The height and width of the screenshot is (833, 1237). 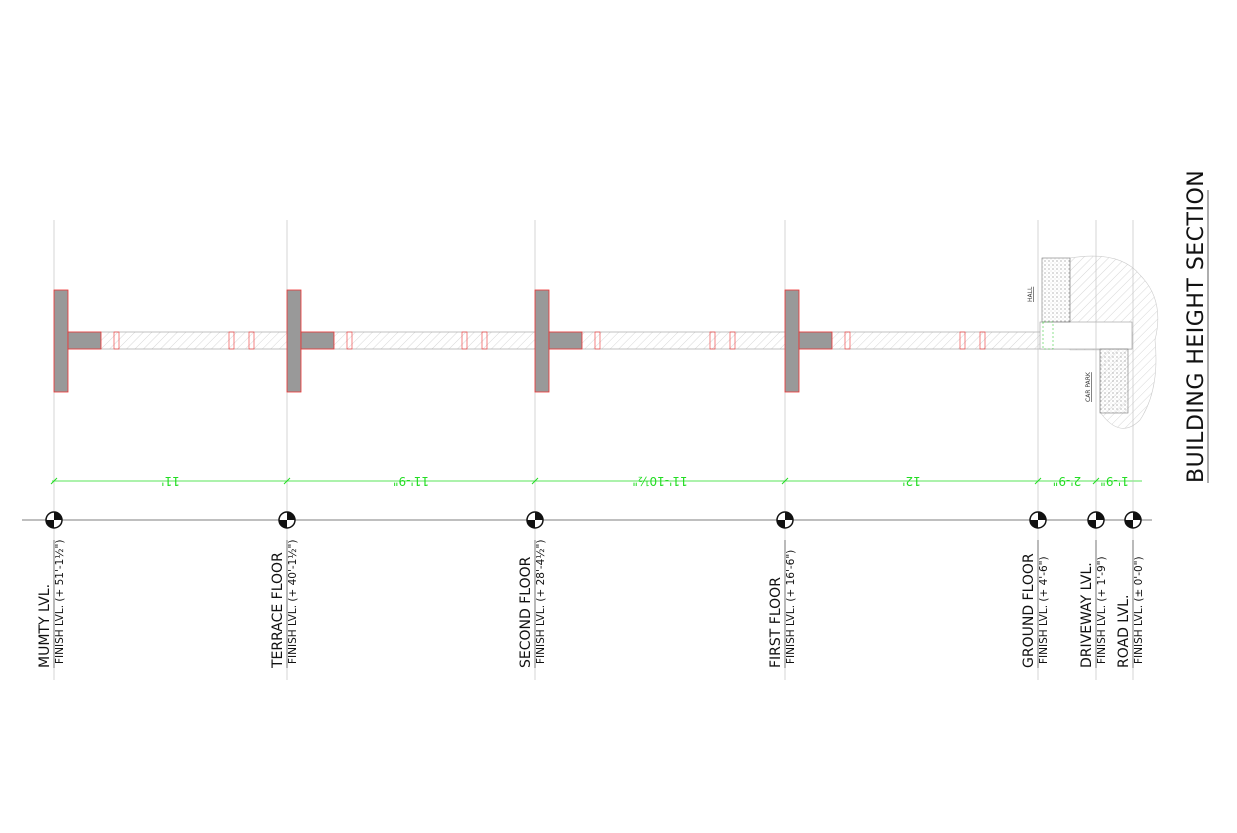 I want to click on dimension-label: 11'-10½", so click(x=659, y=481).